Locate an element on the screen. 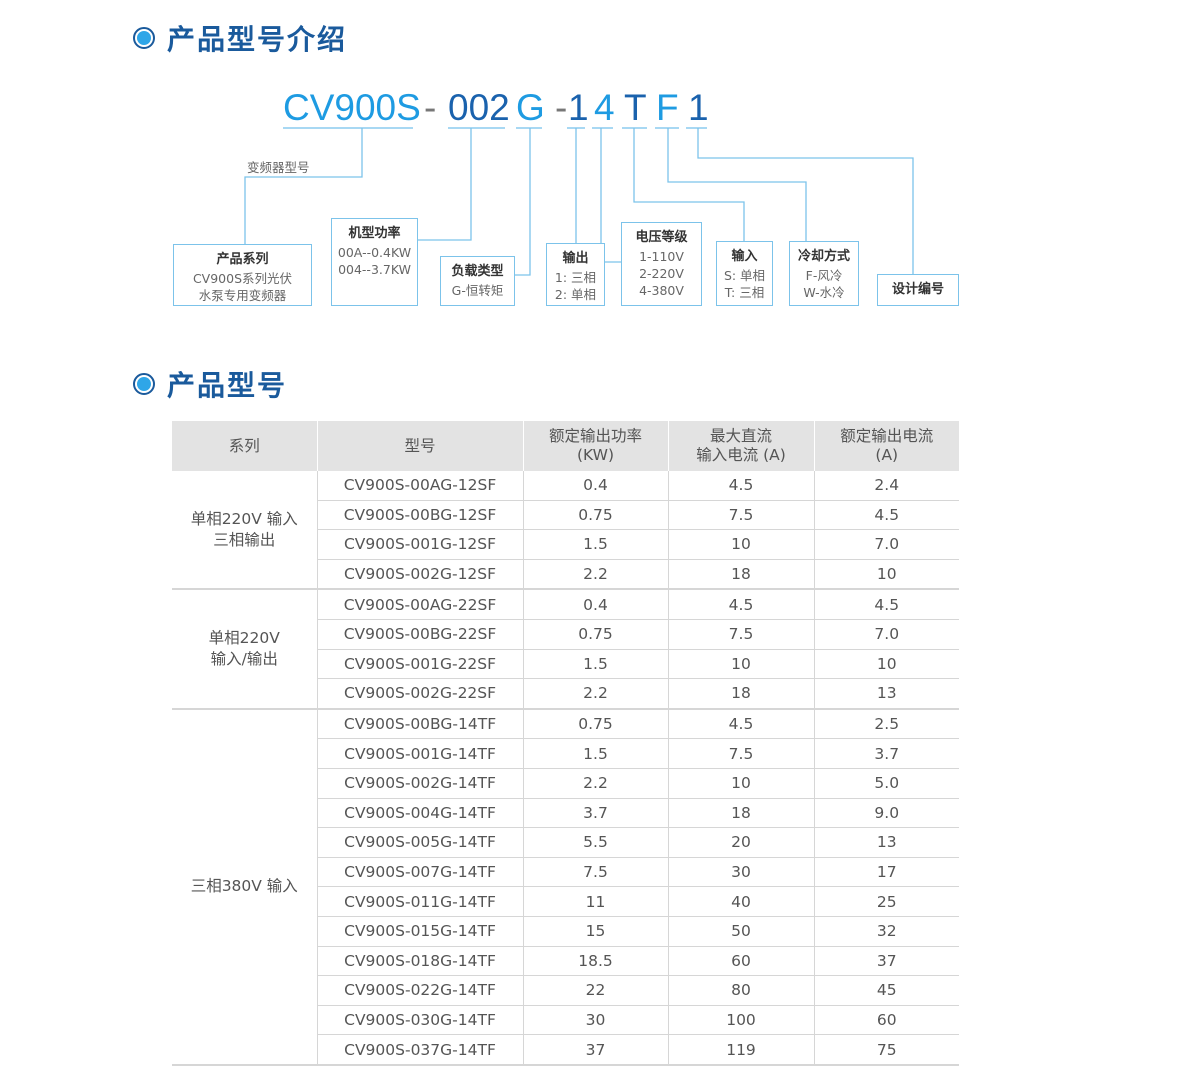 The height and width of the screenshot is (1085, 1200). bullet-circle-icon is located at coordinates (144, 384).